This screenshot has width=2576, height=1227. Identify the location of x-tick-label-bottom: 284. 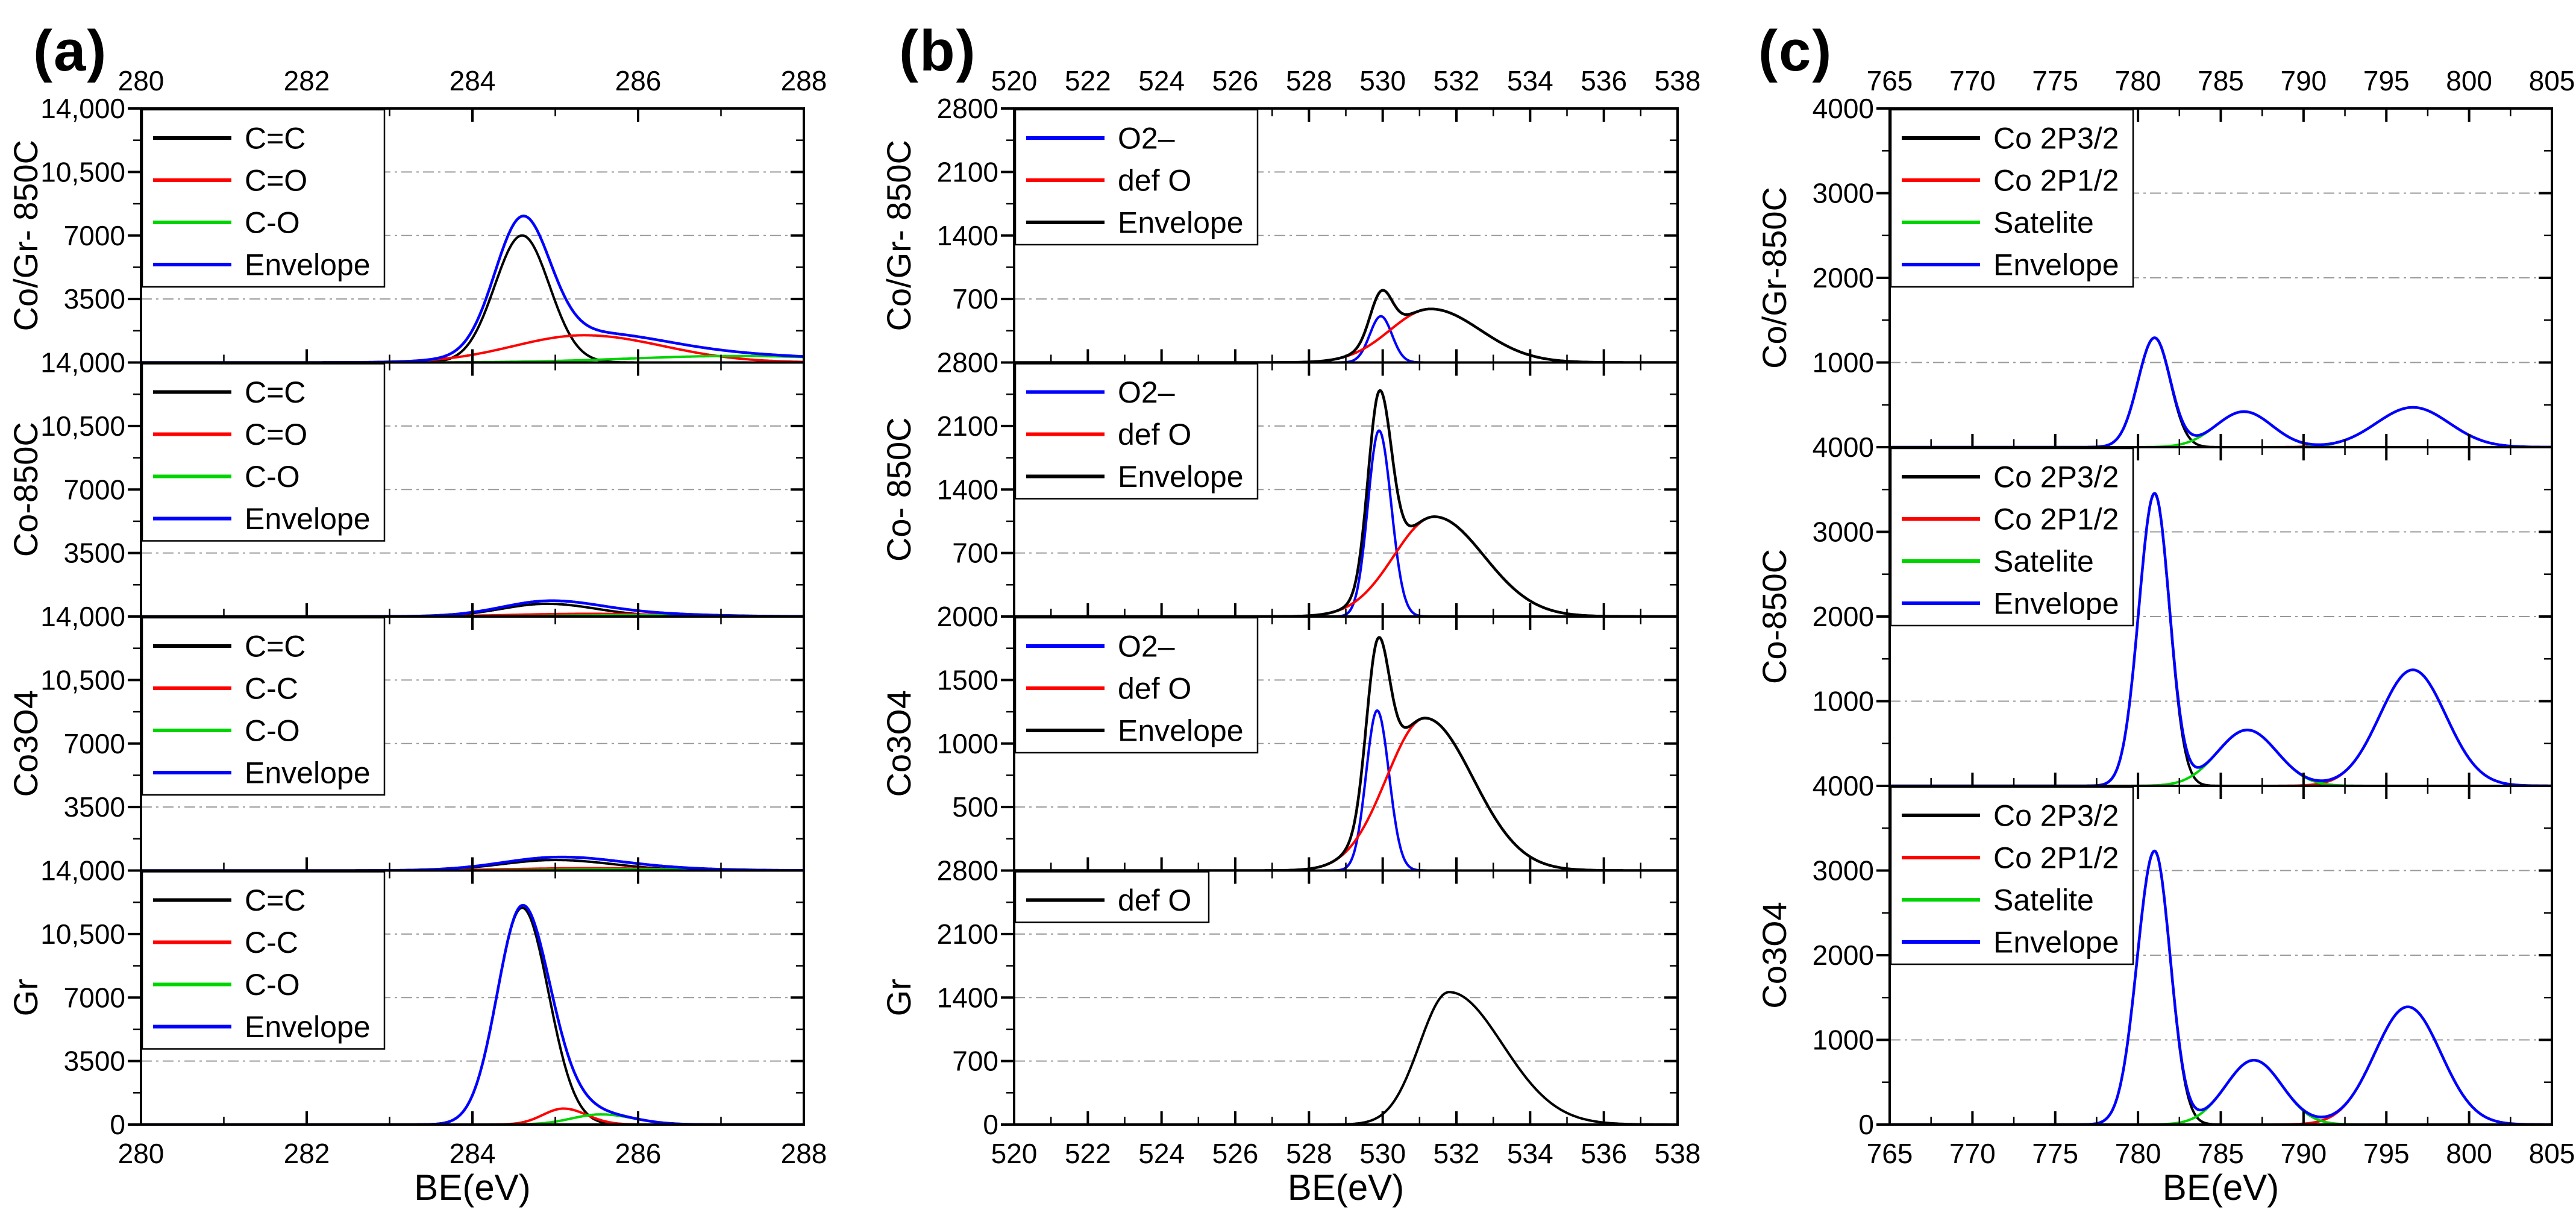
(473, 1153).